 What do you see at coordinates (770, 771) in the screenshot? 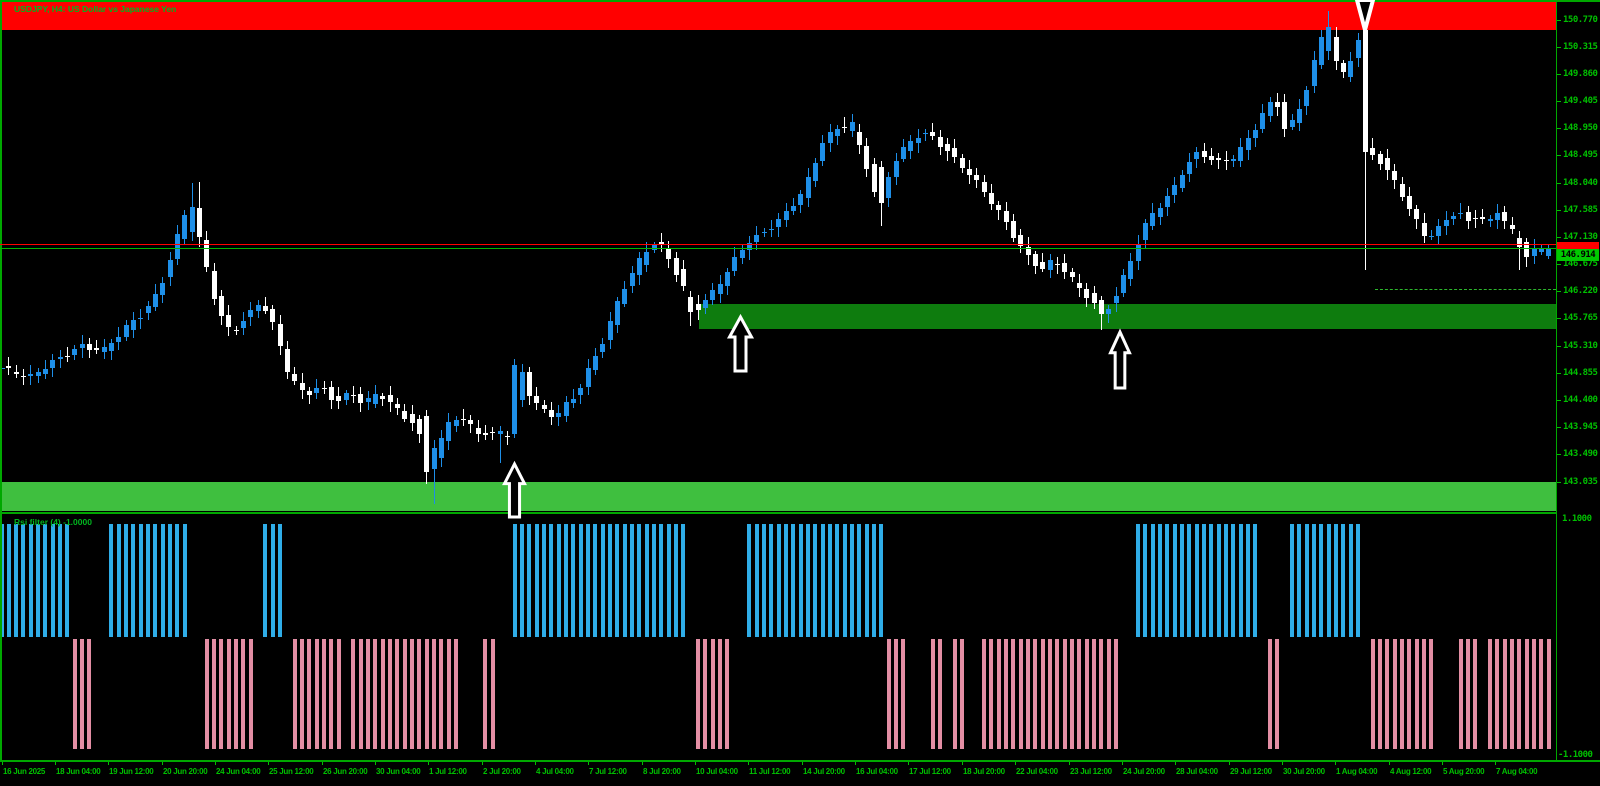
I see `time-tick-label: 11 Jul 12:00` at bounding box center [770, 771].